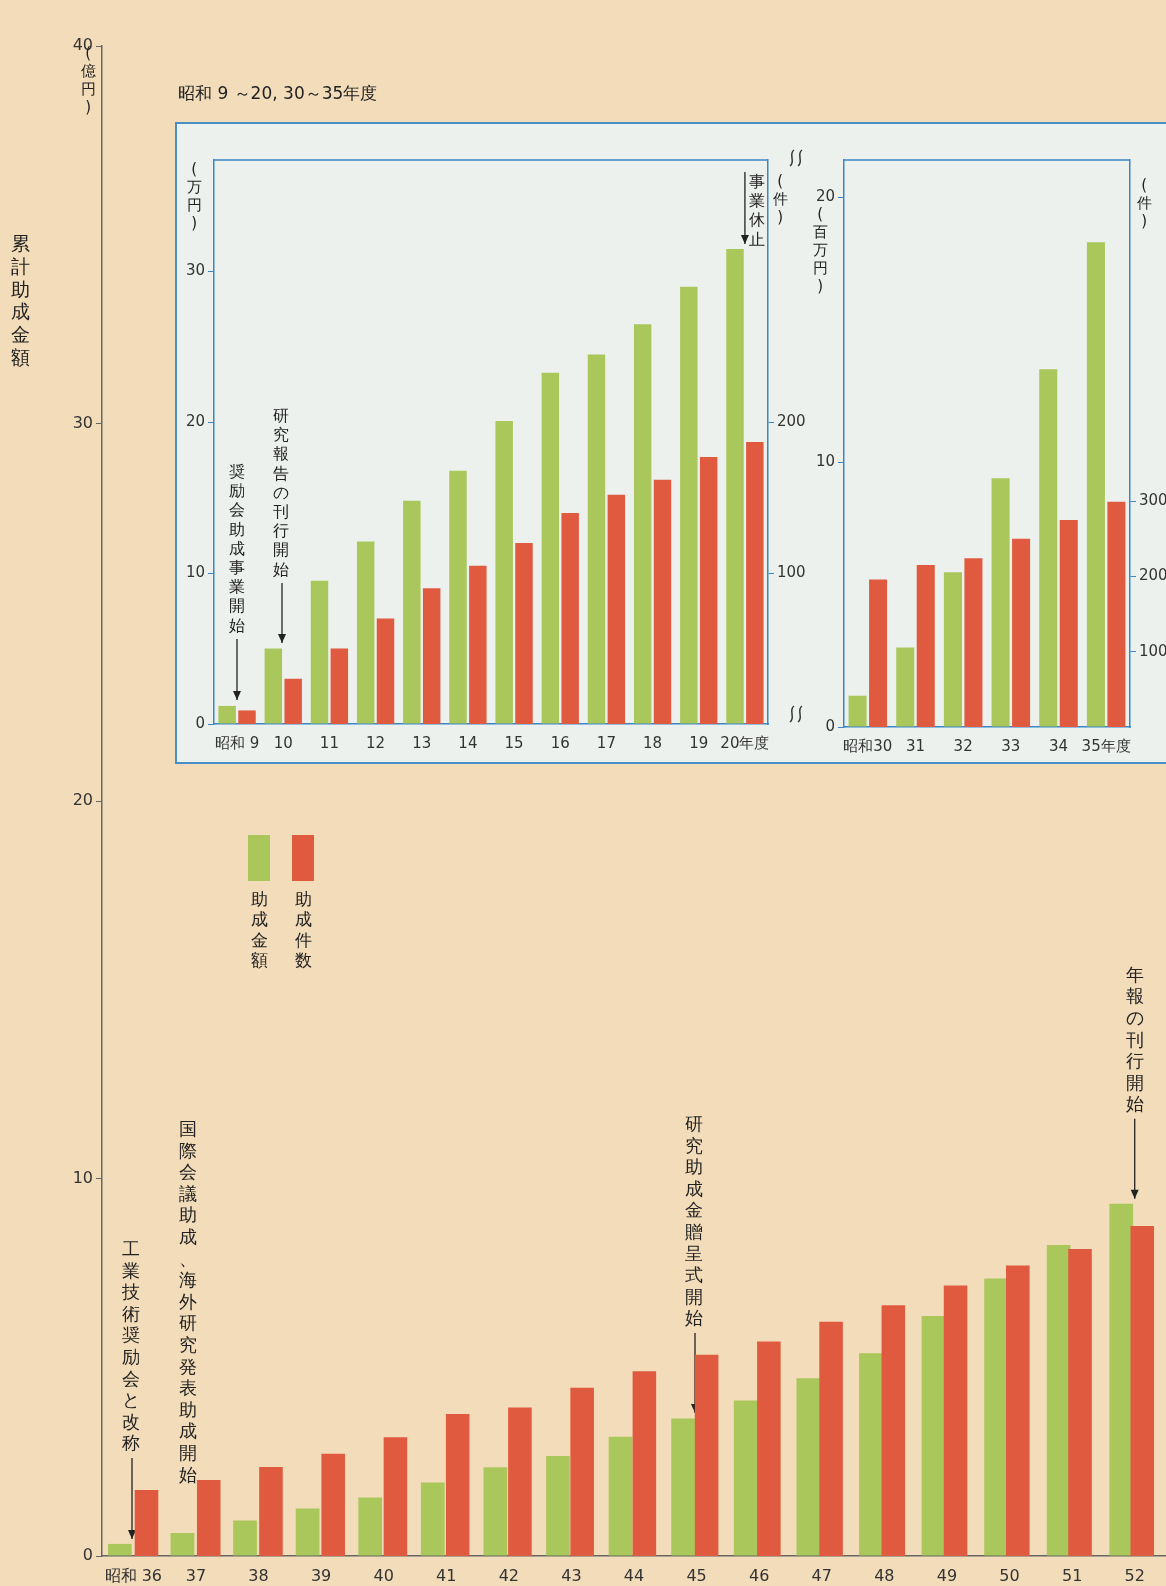  What do you see at coordinates (133, 1575) in the screenshot?
I see `x-tick-label: 昭和 36` at bounding box center [133, 1575].